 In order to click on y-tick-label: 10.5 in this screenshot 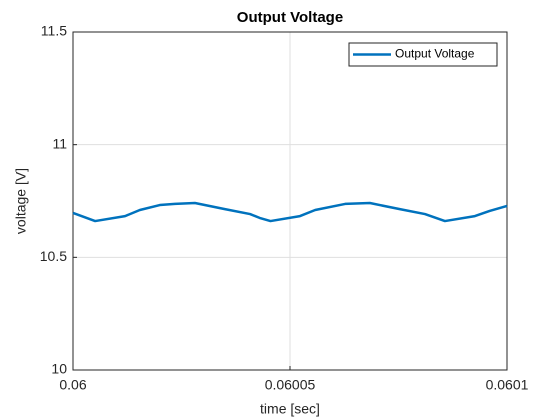, I will do `click(53, 256)`.